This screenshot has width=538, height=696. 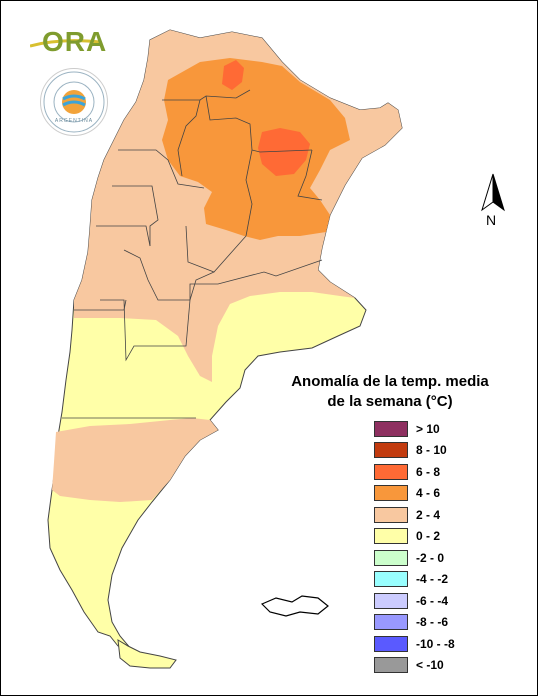 What do you see at coordinates (435, 643) in the screenshot?
I see `legend-label: -10 - -8` at bounding box center [435, 643].